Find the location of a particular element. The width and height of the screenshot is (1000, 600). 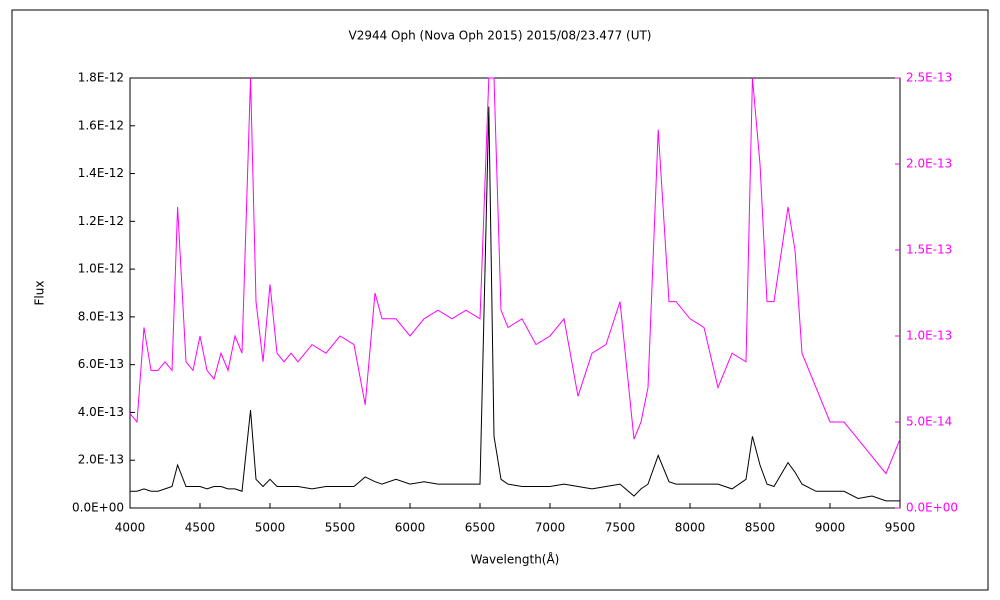

x-tick-label: 4000 is located at coordinates (130, 528).